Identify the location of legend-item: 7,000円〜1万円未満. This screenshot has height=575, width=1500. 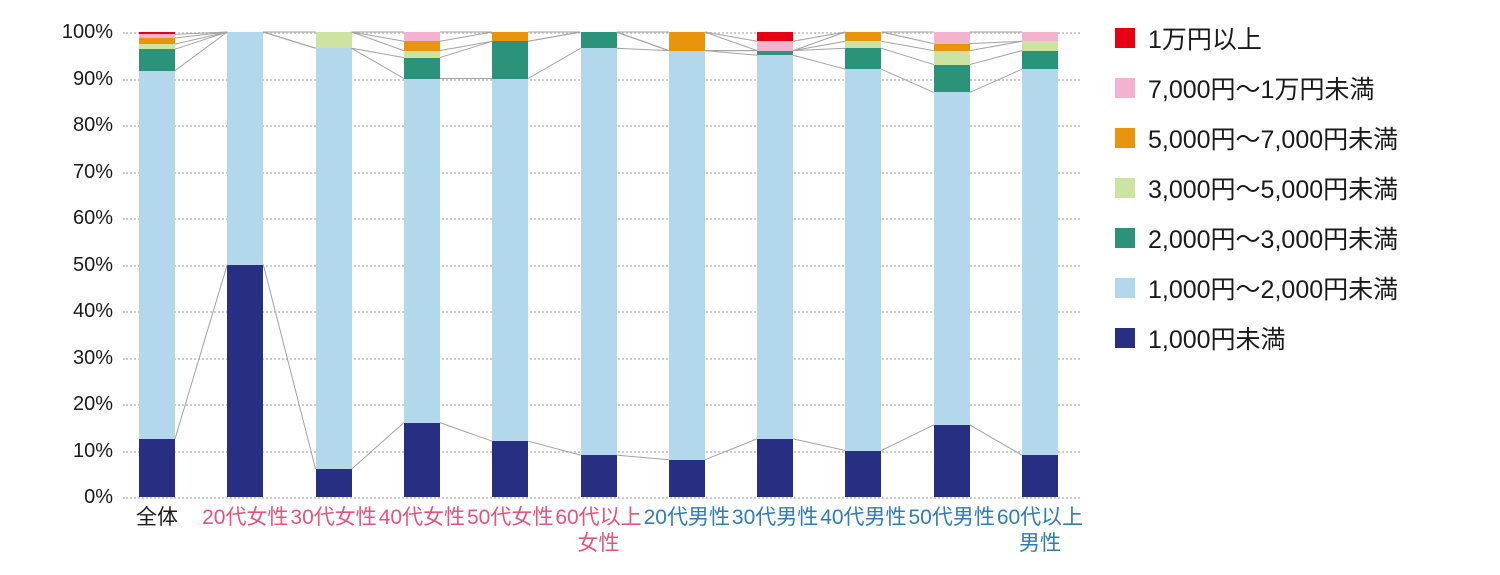
(1256, 90).